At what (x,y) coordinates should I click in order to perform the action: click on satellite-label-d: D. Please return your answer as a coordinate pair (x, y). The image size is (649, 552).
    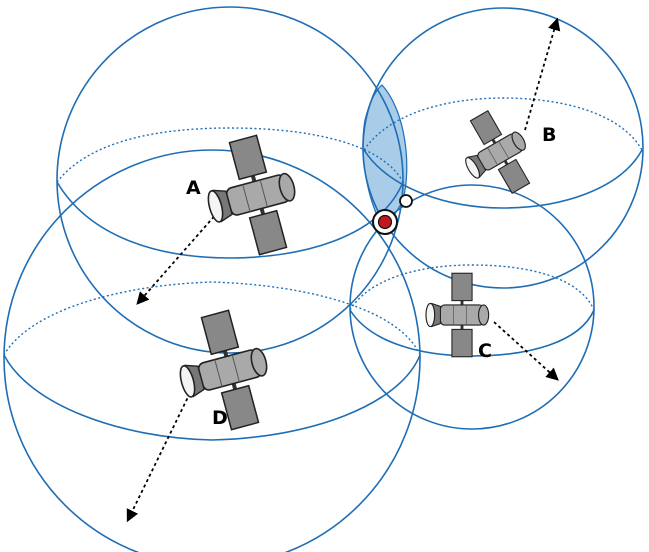
    Looking at the image, I should click on (220, 418).